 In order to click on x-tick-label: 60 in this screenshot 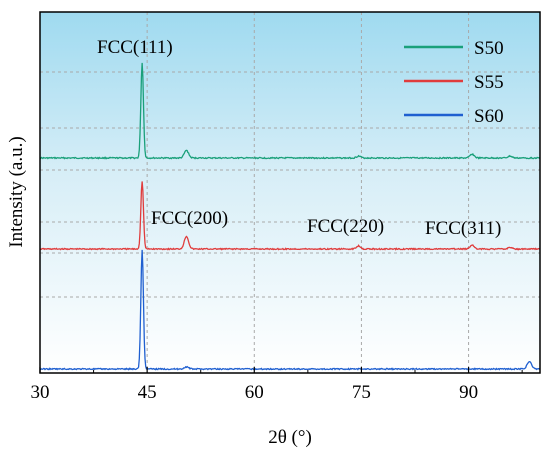, I will do `click(254, 392)`.